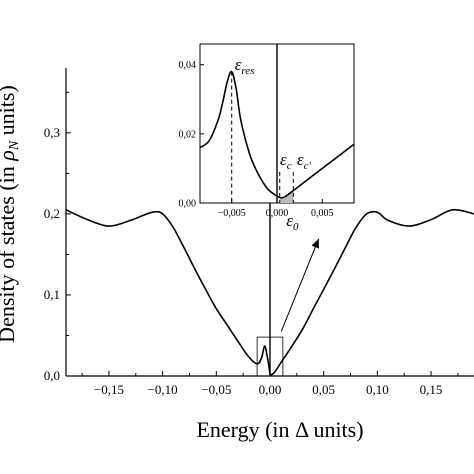  What do you see at coordinates (216, 389) in the screenshot?
I see `x-tick-label: −0,05` at bounding box center [216, 389].